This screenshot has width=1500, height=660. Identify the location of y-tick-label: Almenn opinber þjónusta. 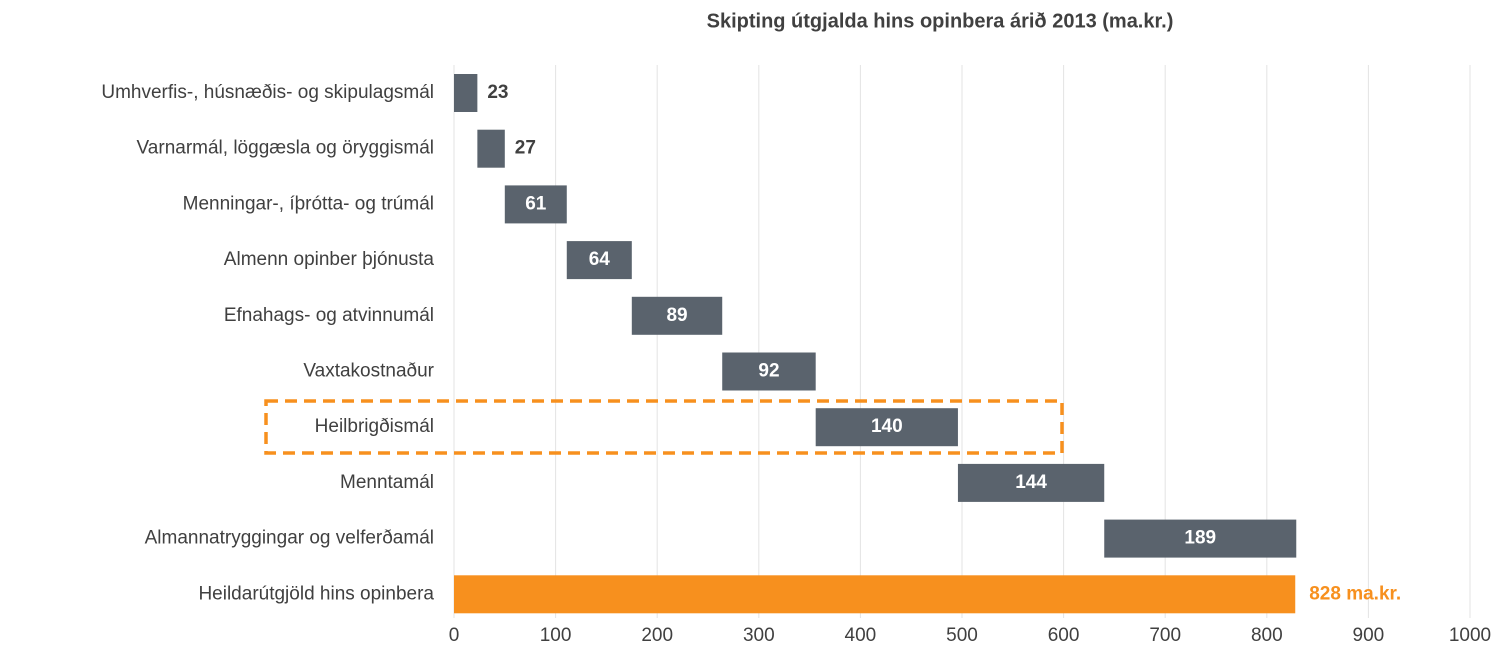
(329, 259).